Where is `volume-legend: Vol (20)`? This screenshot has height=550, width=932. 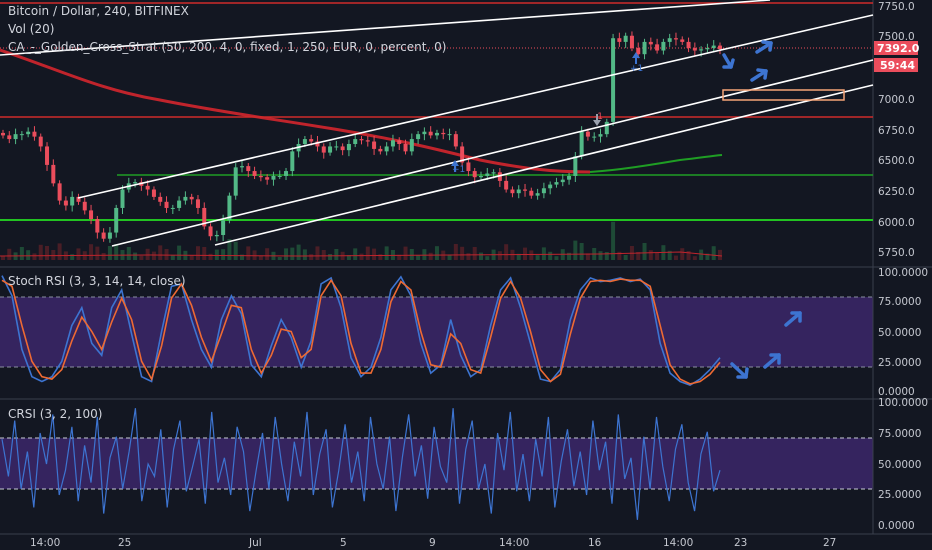 volume-legend: Vol (20) is located at coordinates (31, 29).